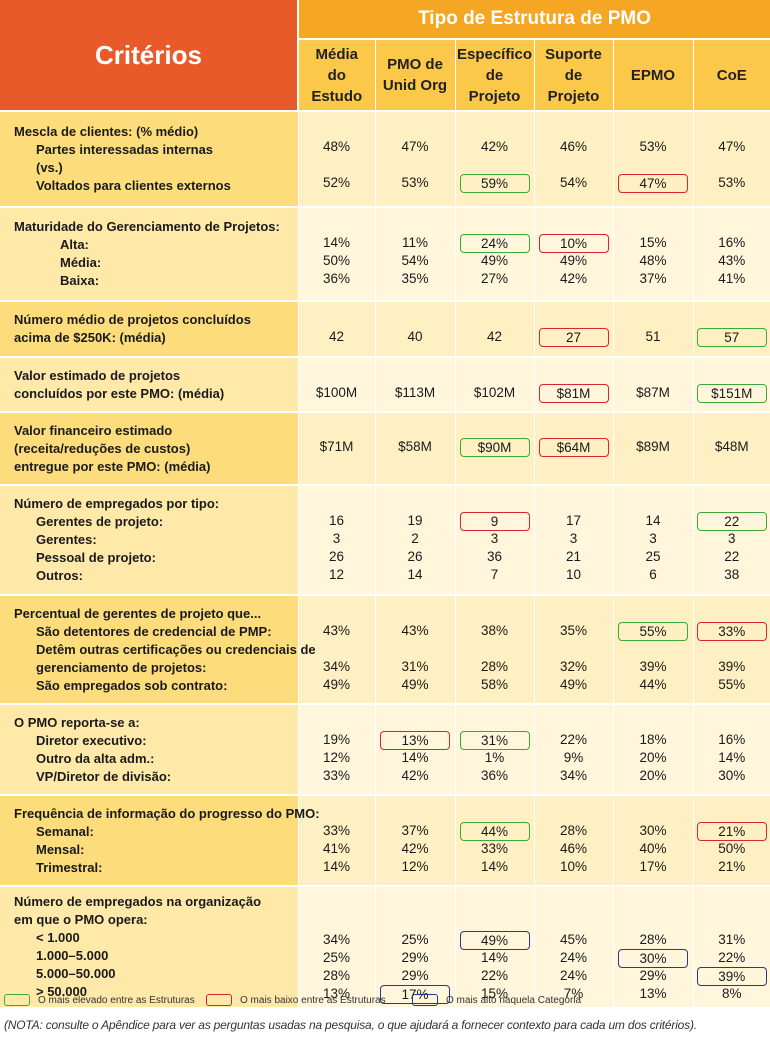 The width and height of the screenshot is (770, 1038). Describe the element at coordinates (653, 749) in the screenshot. I see `value-column-cell: 18% 20% 20%` at that location.